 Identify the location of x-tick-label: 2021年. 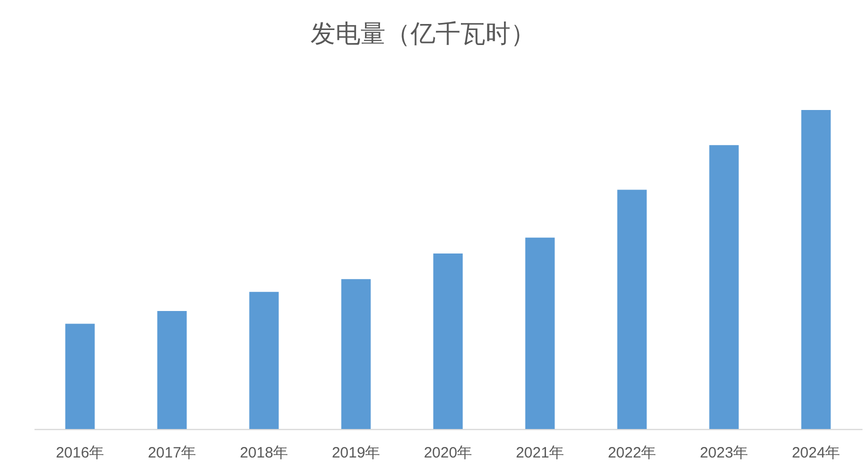
(540, 453).